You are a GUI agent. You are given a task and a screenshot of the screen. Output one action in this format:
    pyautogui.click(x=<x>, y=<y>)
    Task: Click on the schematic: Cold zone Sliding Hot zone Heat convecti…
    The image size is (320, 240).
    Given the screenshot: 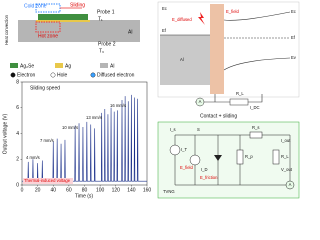 What is the action you would take?
    pyautogui.click(x=72, y=28)
    